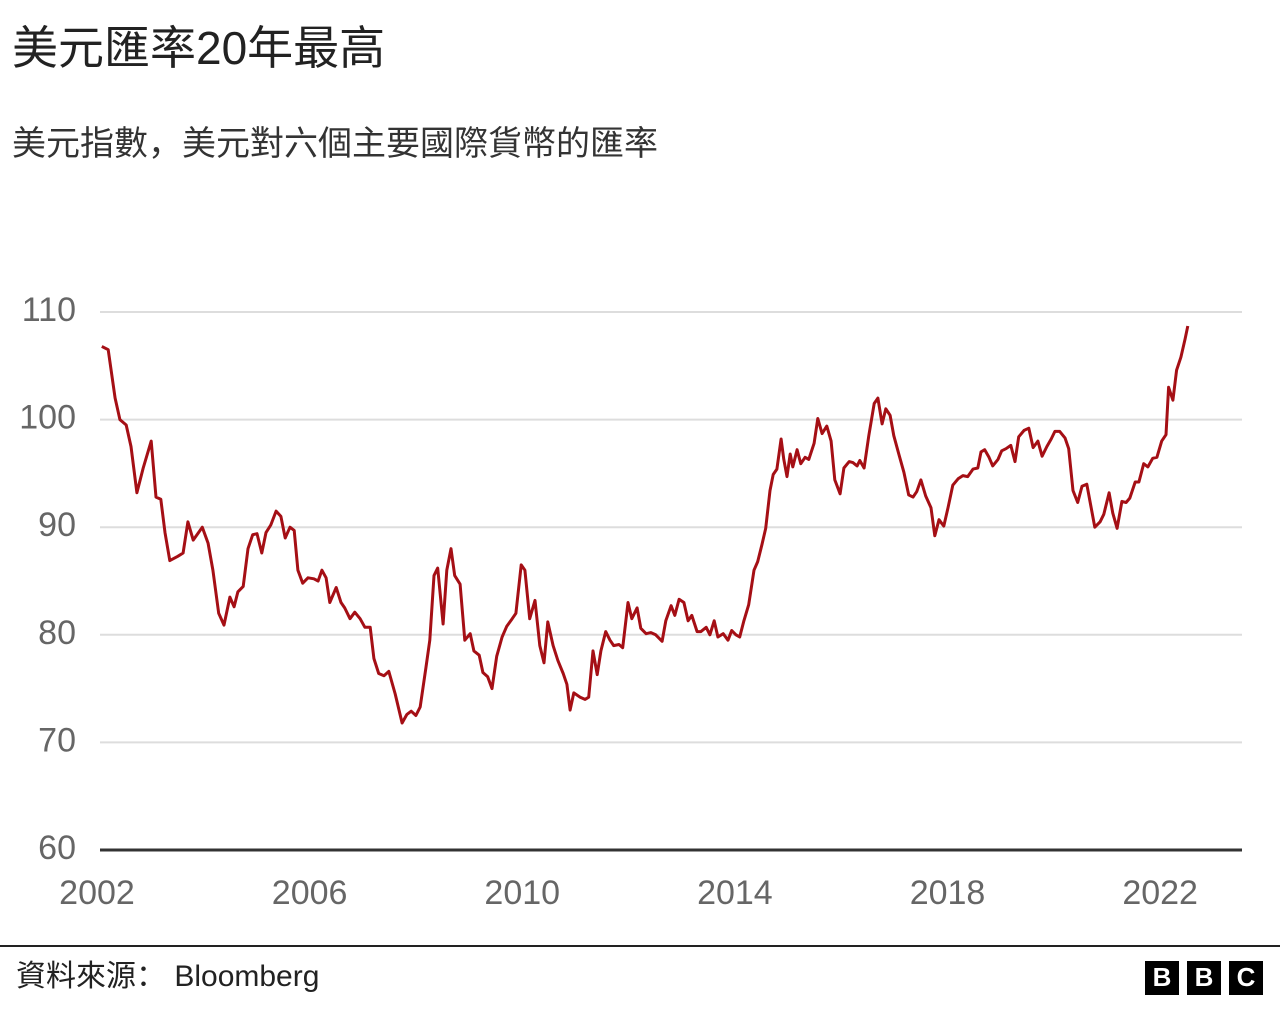 Image resolution: width=1280 pixels, height=1016 pixels. I want to click on y-tick-label: 70, so click(57, 740).